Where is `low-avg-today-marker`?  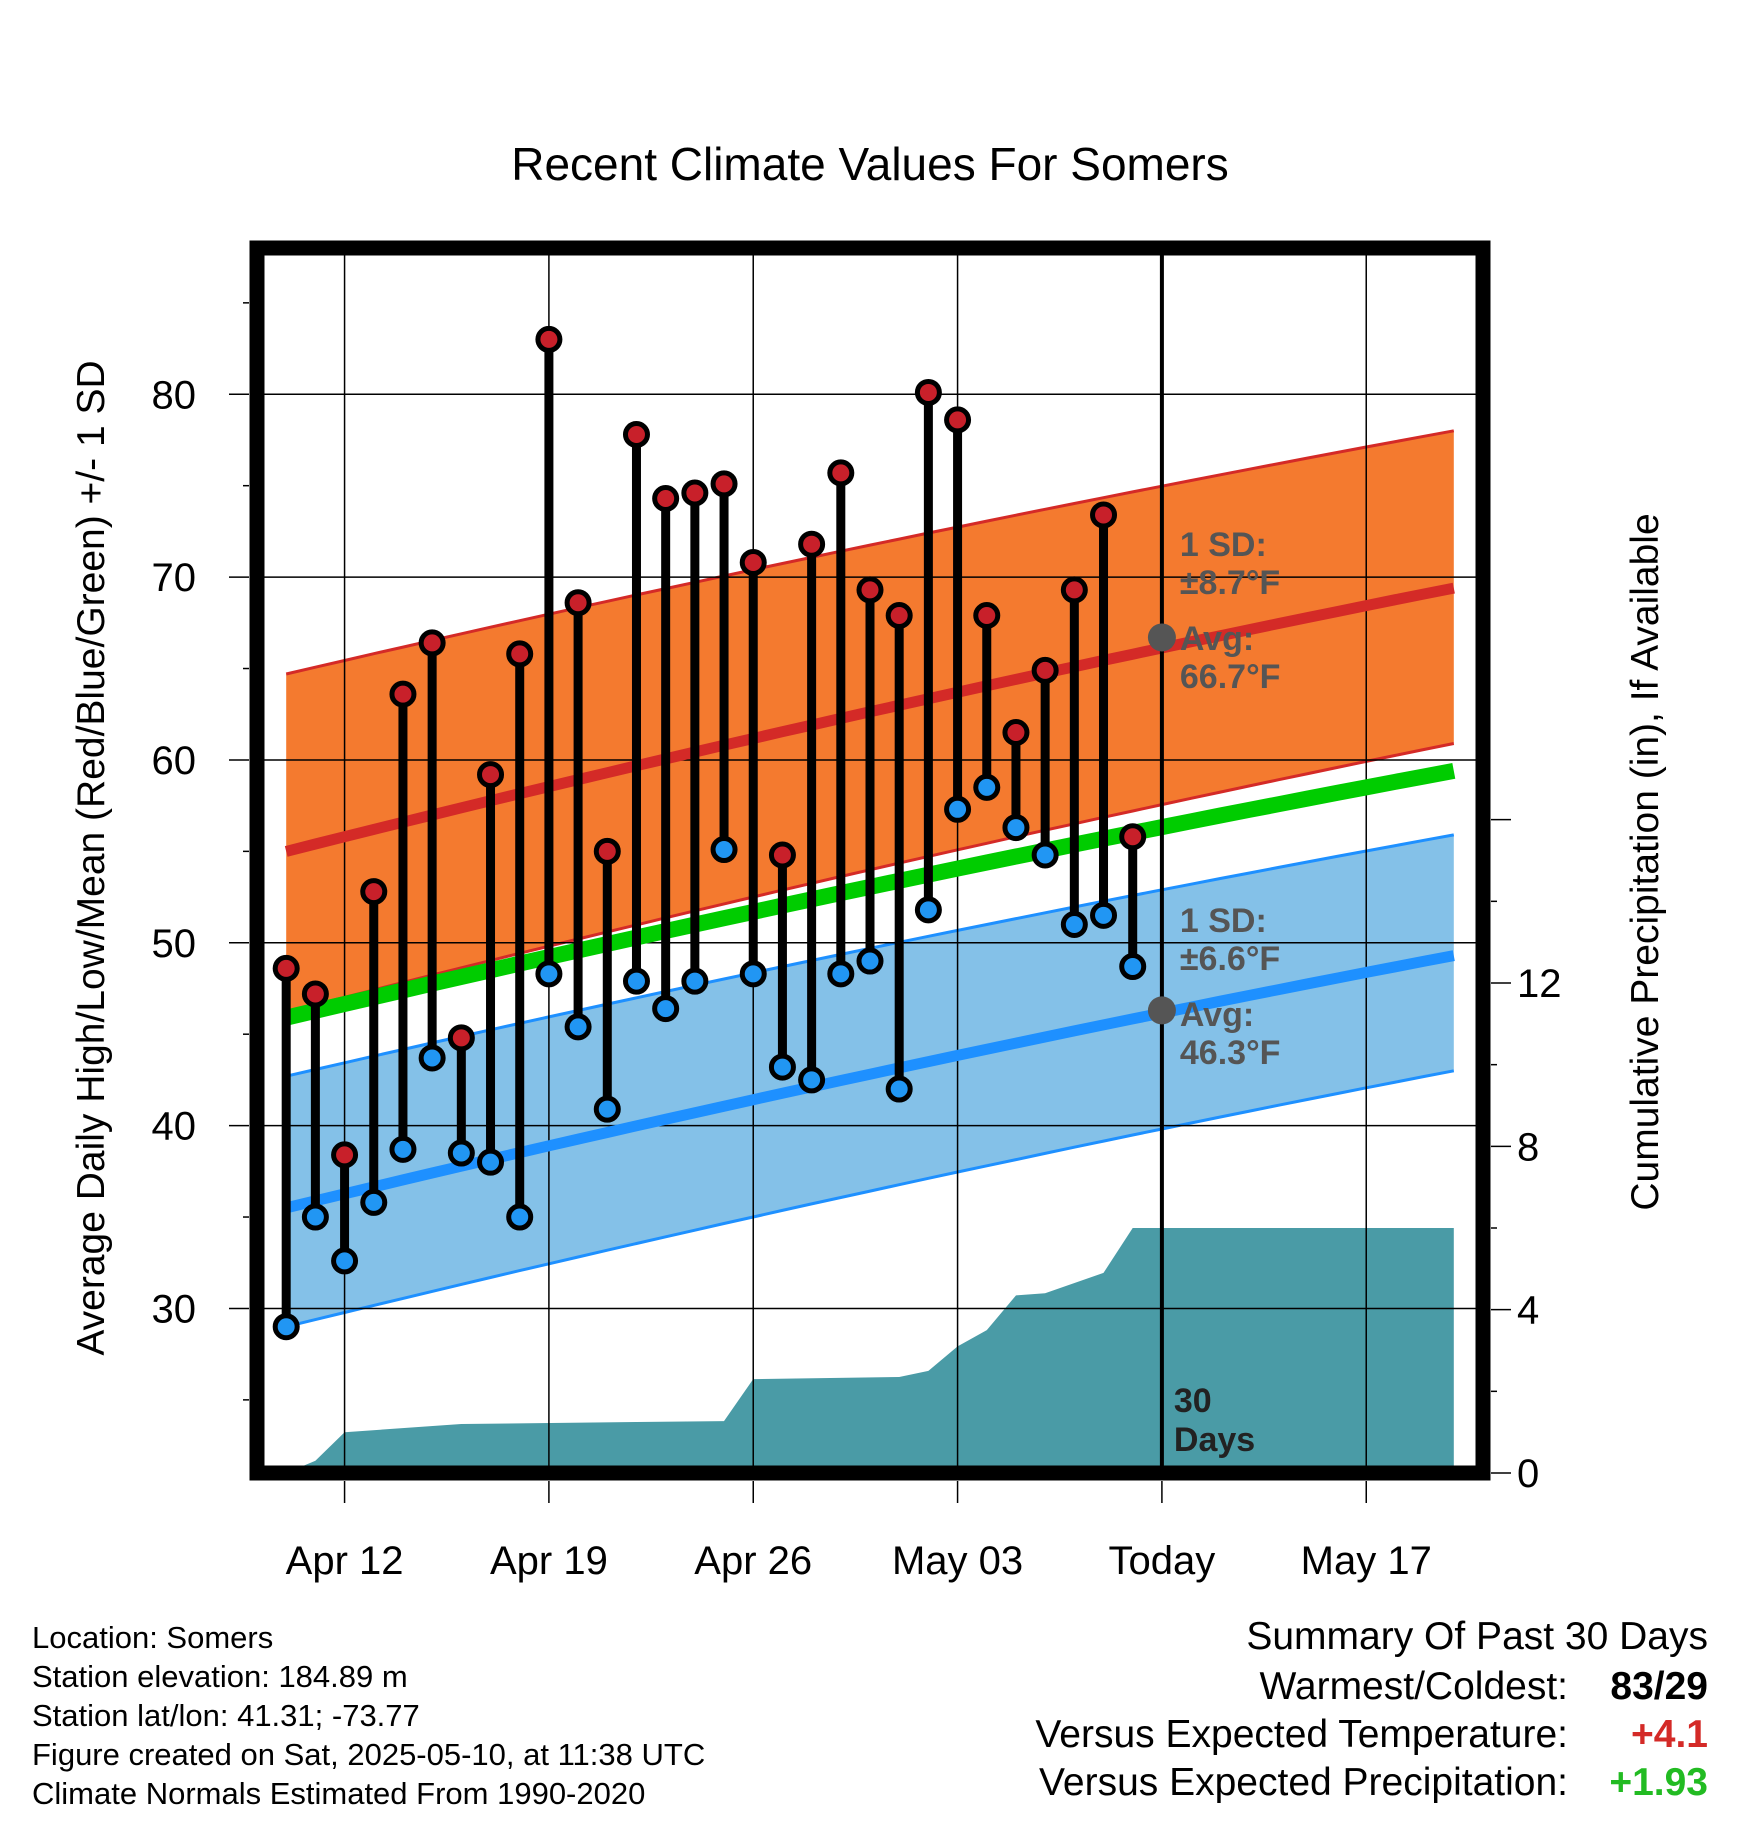
low-avg-today-marker is located at coordinates (1161, 1010).